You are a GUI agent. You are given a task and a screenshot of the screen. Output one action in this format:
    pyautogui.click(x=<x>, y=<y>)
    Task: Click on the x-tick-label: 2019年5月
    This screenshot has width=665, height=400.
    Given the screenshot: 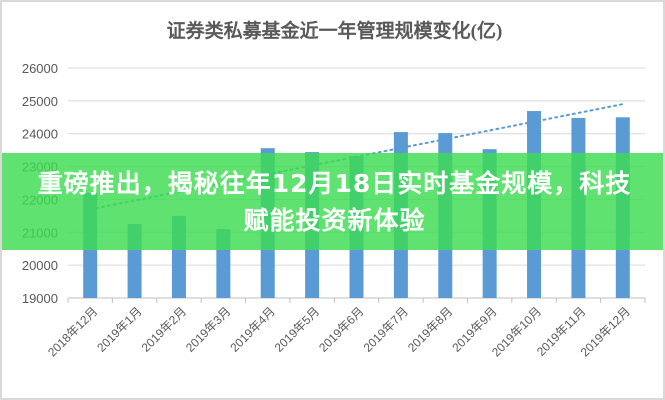 What is the action you would take?
    pyautogui.click(x=297, y=329)
    